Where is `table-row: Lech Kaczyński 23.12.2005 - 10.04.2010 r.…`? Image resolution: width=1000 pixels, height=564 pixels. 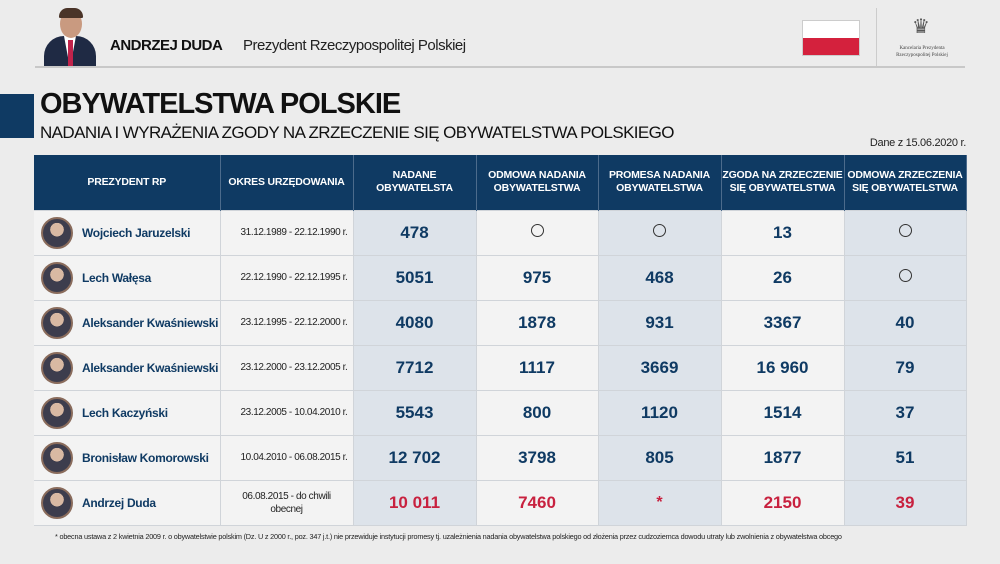 table-row: Lech Kaczyński 23.12.2005 - 10.04.2010 r.… is located at coordinates (500, 412).